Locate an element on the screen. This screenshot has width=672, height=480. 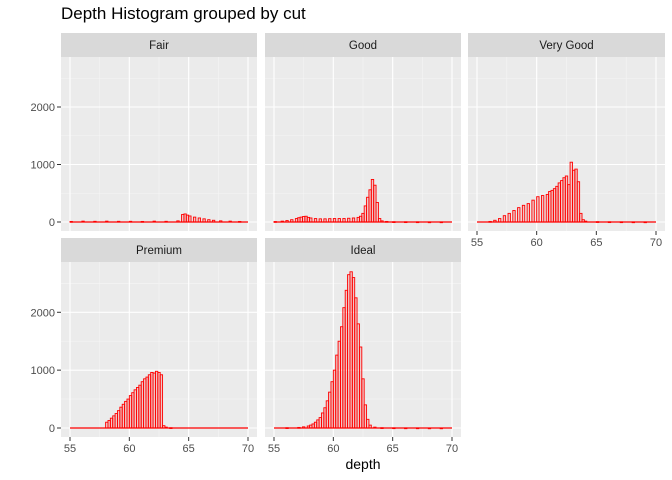
facet-strip-good is located at coordinates (363, 45).